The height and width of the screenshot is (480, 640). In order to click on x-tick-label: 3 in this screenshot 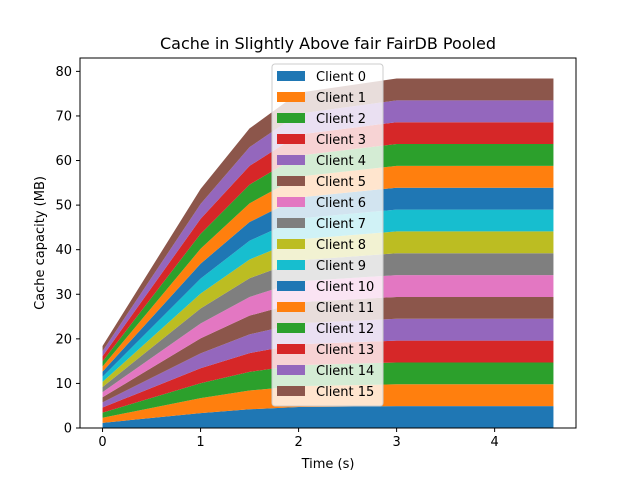, I will do `click(396, 442)`.